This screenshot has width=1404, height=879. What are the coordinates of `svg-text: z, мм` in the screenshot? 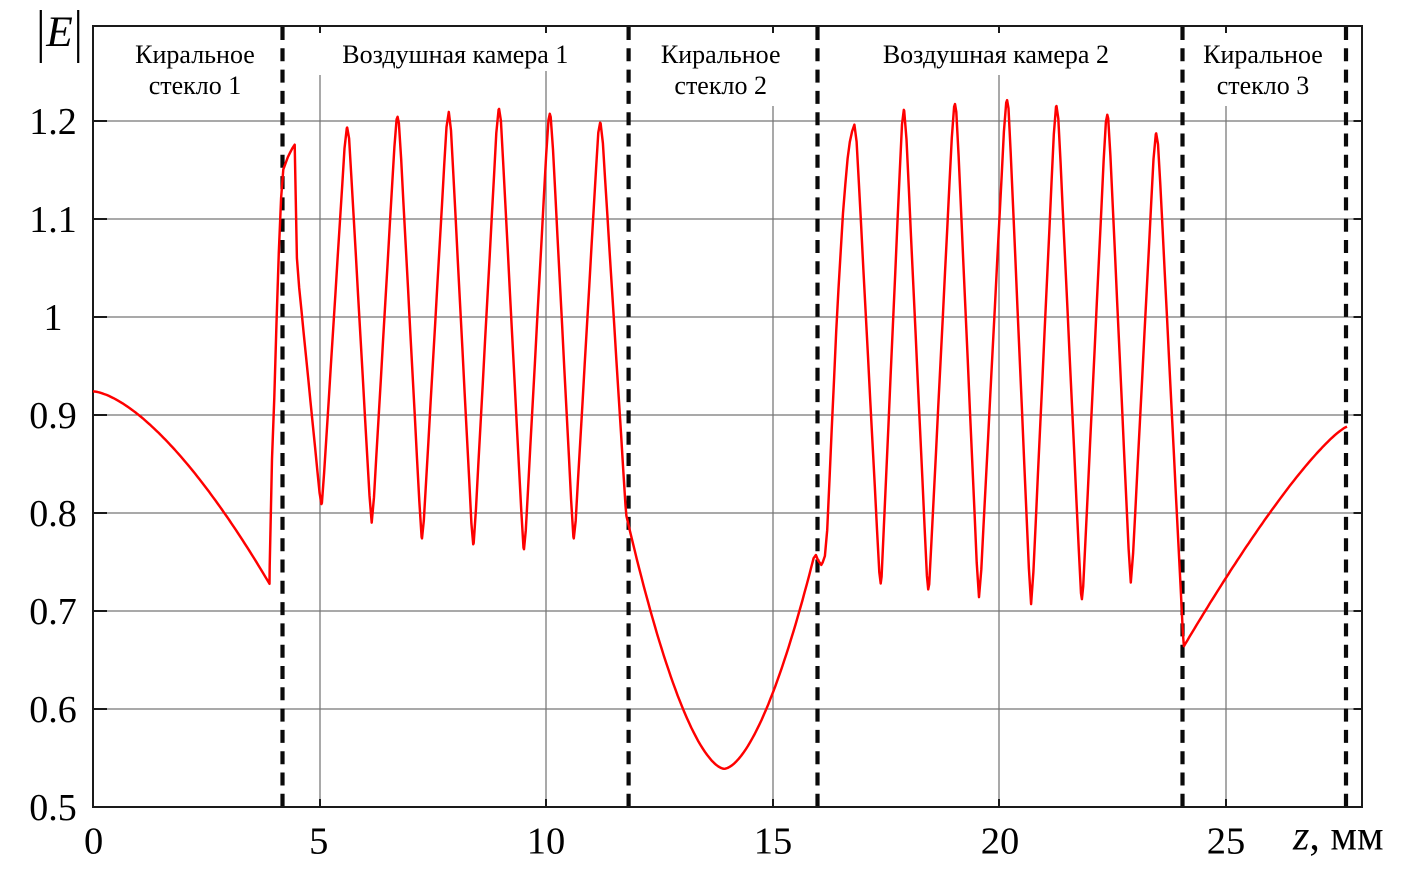 It's located at (1338, 836).